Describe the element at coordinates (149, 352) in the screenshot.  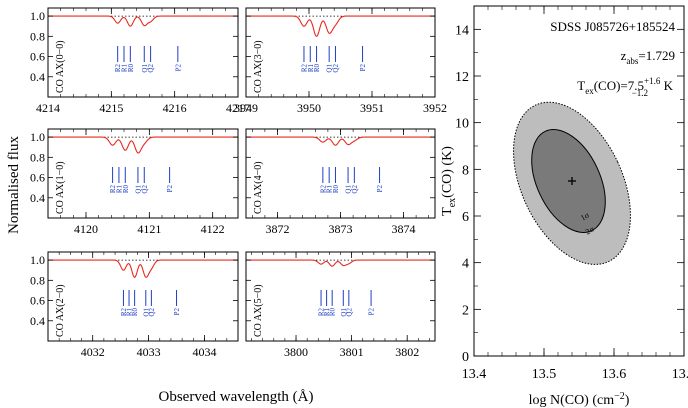
I see `x-tick-label: 4033` at that location.